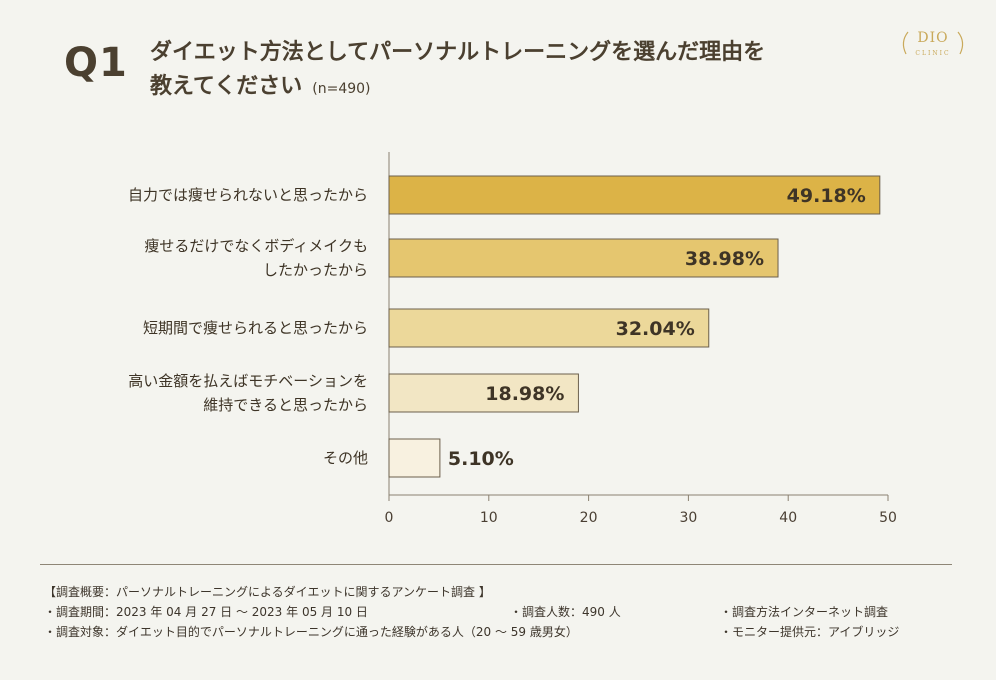 The width and height of the screenshot is (996, 680). Describe the element at coordinates (315, 270) in the screenshot. I see `category-label-2-line-2: したかったから` at that location.